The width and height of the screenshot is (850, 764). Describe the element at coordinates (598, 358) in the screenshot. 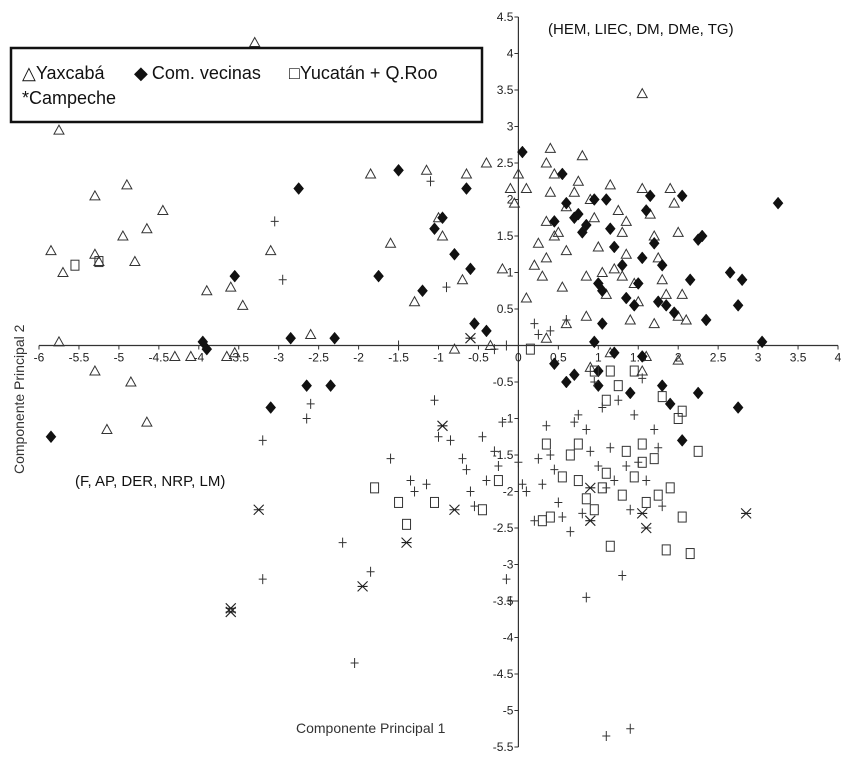

I see `x-tick-label: 1` at that location.